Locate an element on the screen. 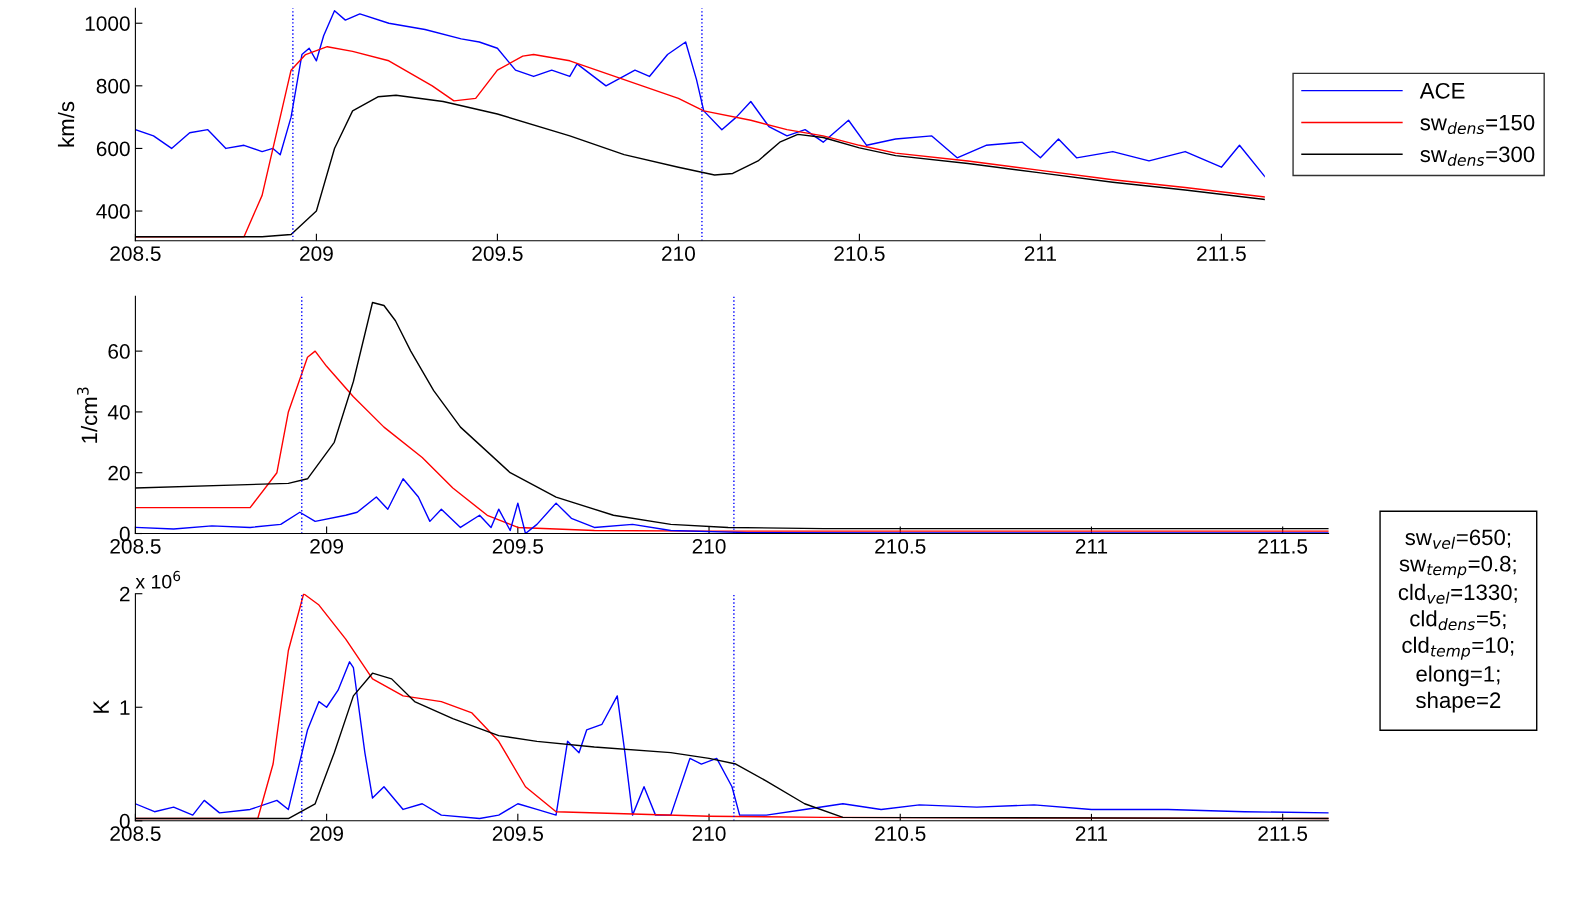  y-tick-label: 60 is located at coordinates (119, 351).